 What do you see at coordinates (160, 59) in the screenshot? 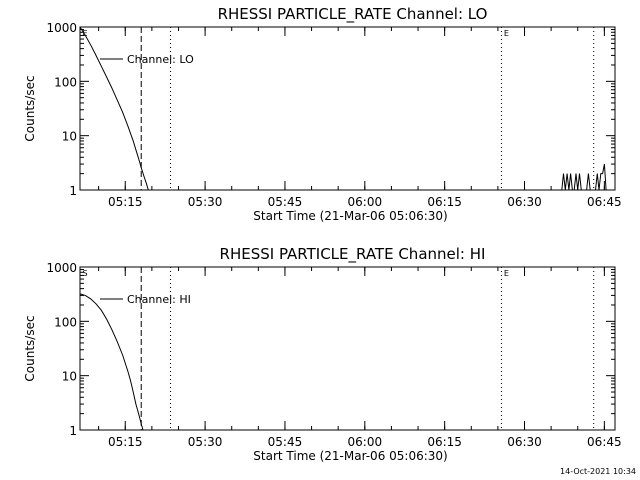
I see `legend-label: Channel: LO` at bounding box center [160, 59].